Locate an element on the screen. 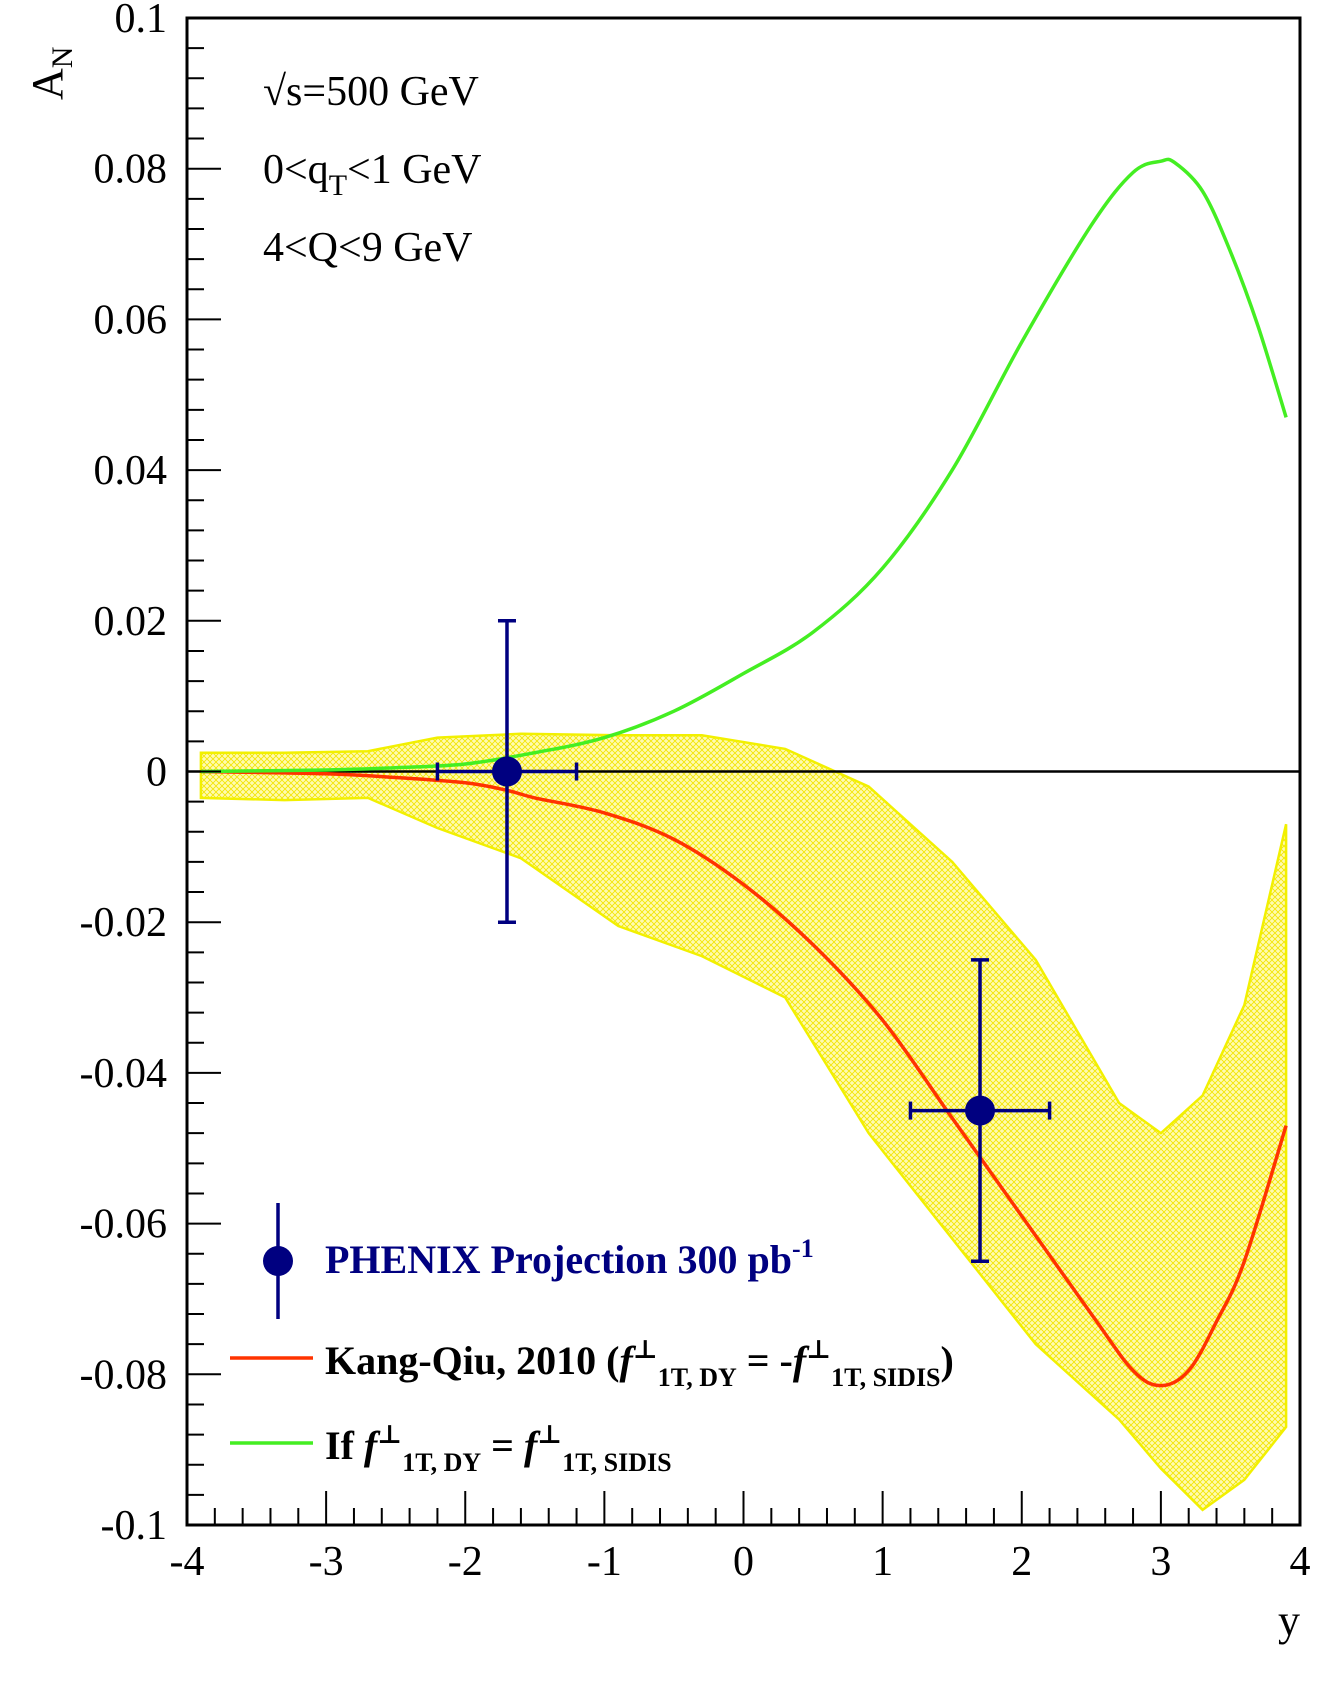  y-tick-label: -0.04 is located at coordinates (124, 1074).